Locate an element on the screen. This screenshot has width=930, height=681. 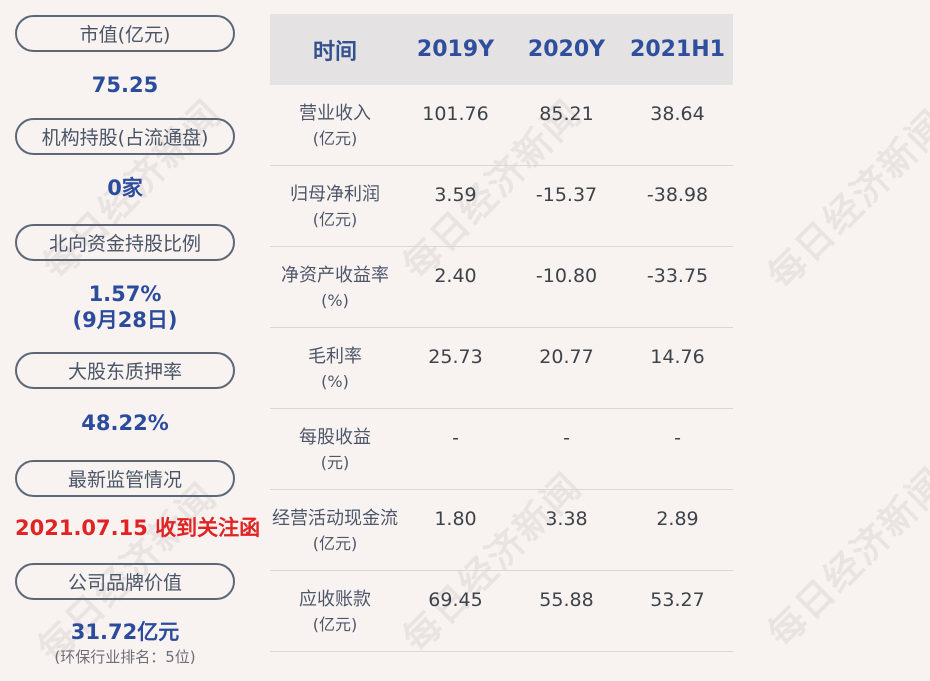
table-row-accounts-receivable: 应收账款 (亿元) 69.45 55.88 53.27 is located at coordinates (501, 611).